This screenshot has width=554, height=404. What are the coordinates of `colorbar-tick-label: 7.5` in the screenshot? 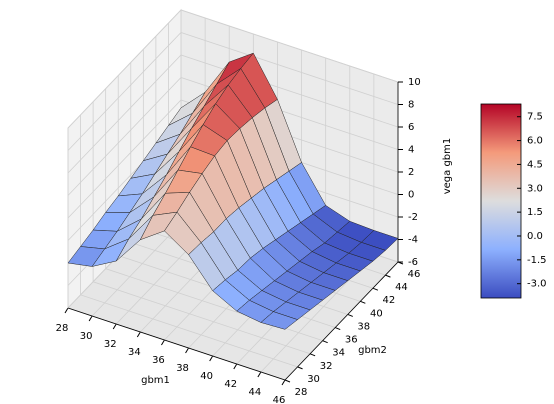 It's located at (535, 117).